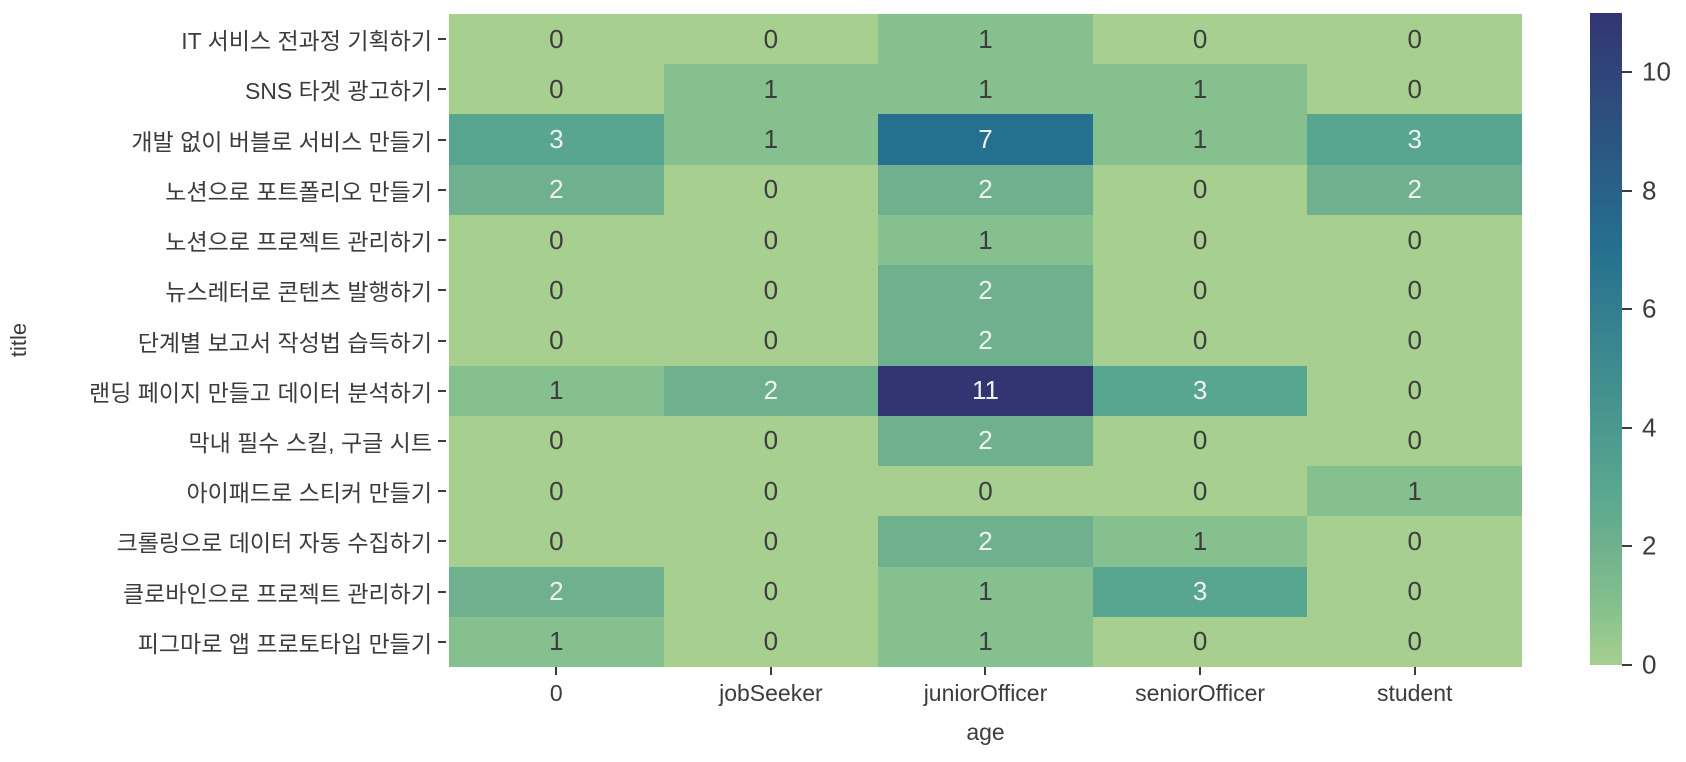 The height and width of the screenshot is (762, 1686). I want to click on y-tick-label: 노션으로 프로젝트 관리하기, so click(298, 242).